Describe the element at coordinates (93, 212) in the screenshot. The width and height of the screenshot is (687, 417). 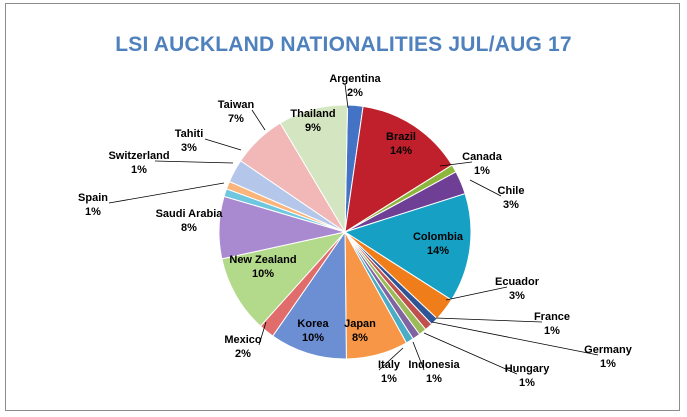
I see `data-value-spain: 1%` at that location.